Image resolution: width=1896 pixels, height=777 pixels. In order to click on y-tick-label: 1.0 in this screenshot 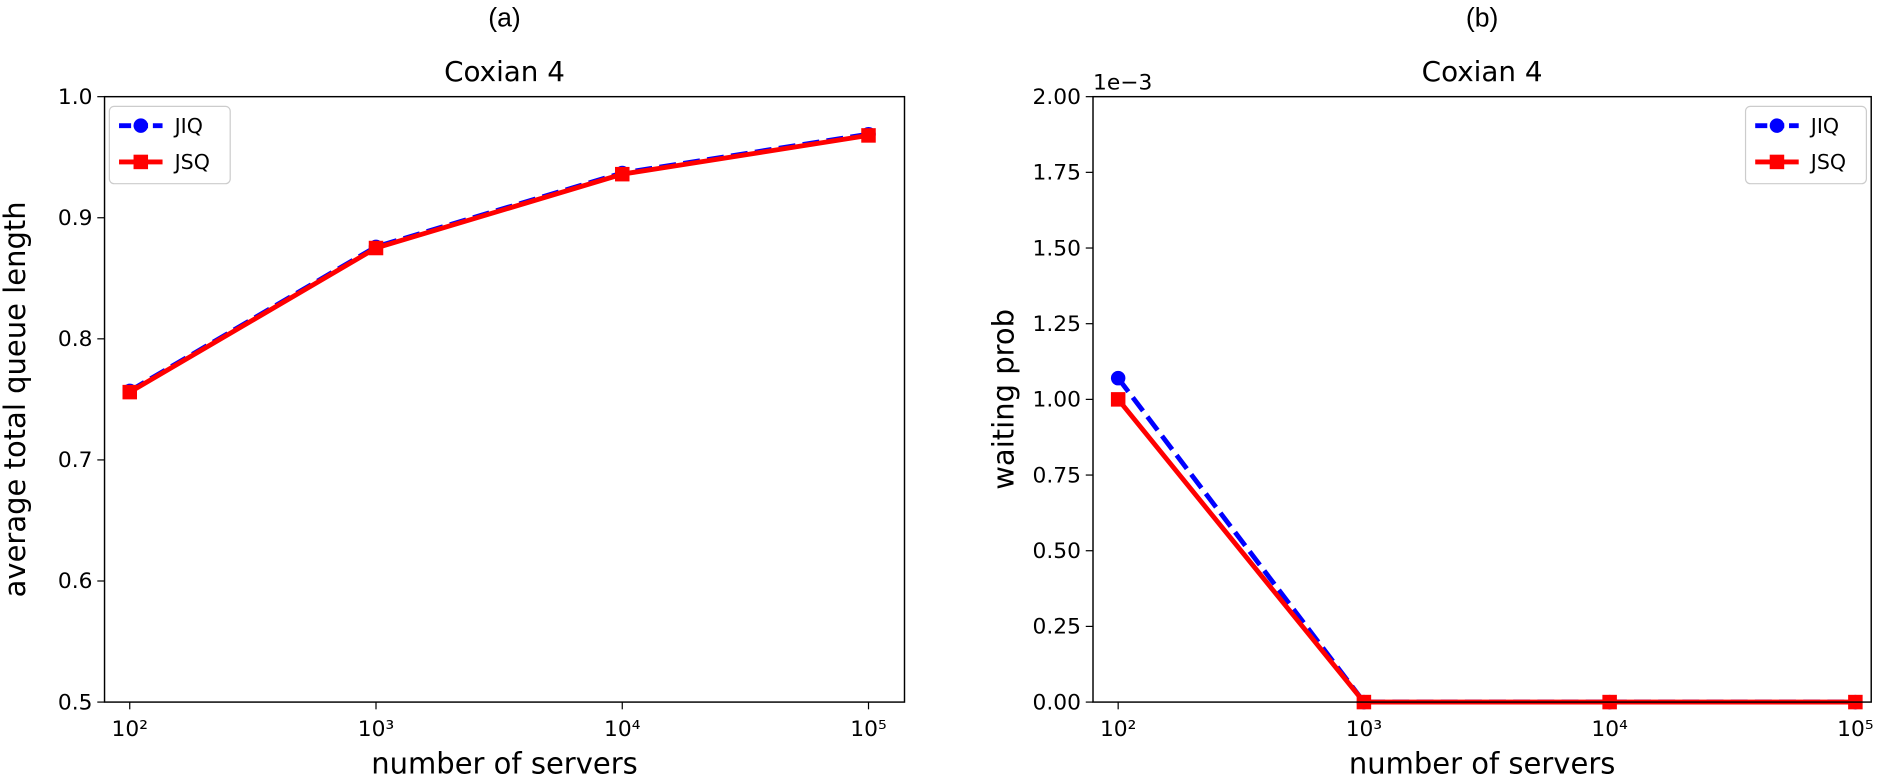, I will do `click(75, 97)`.